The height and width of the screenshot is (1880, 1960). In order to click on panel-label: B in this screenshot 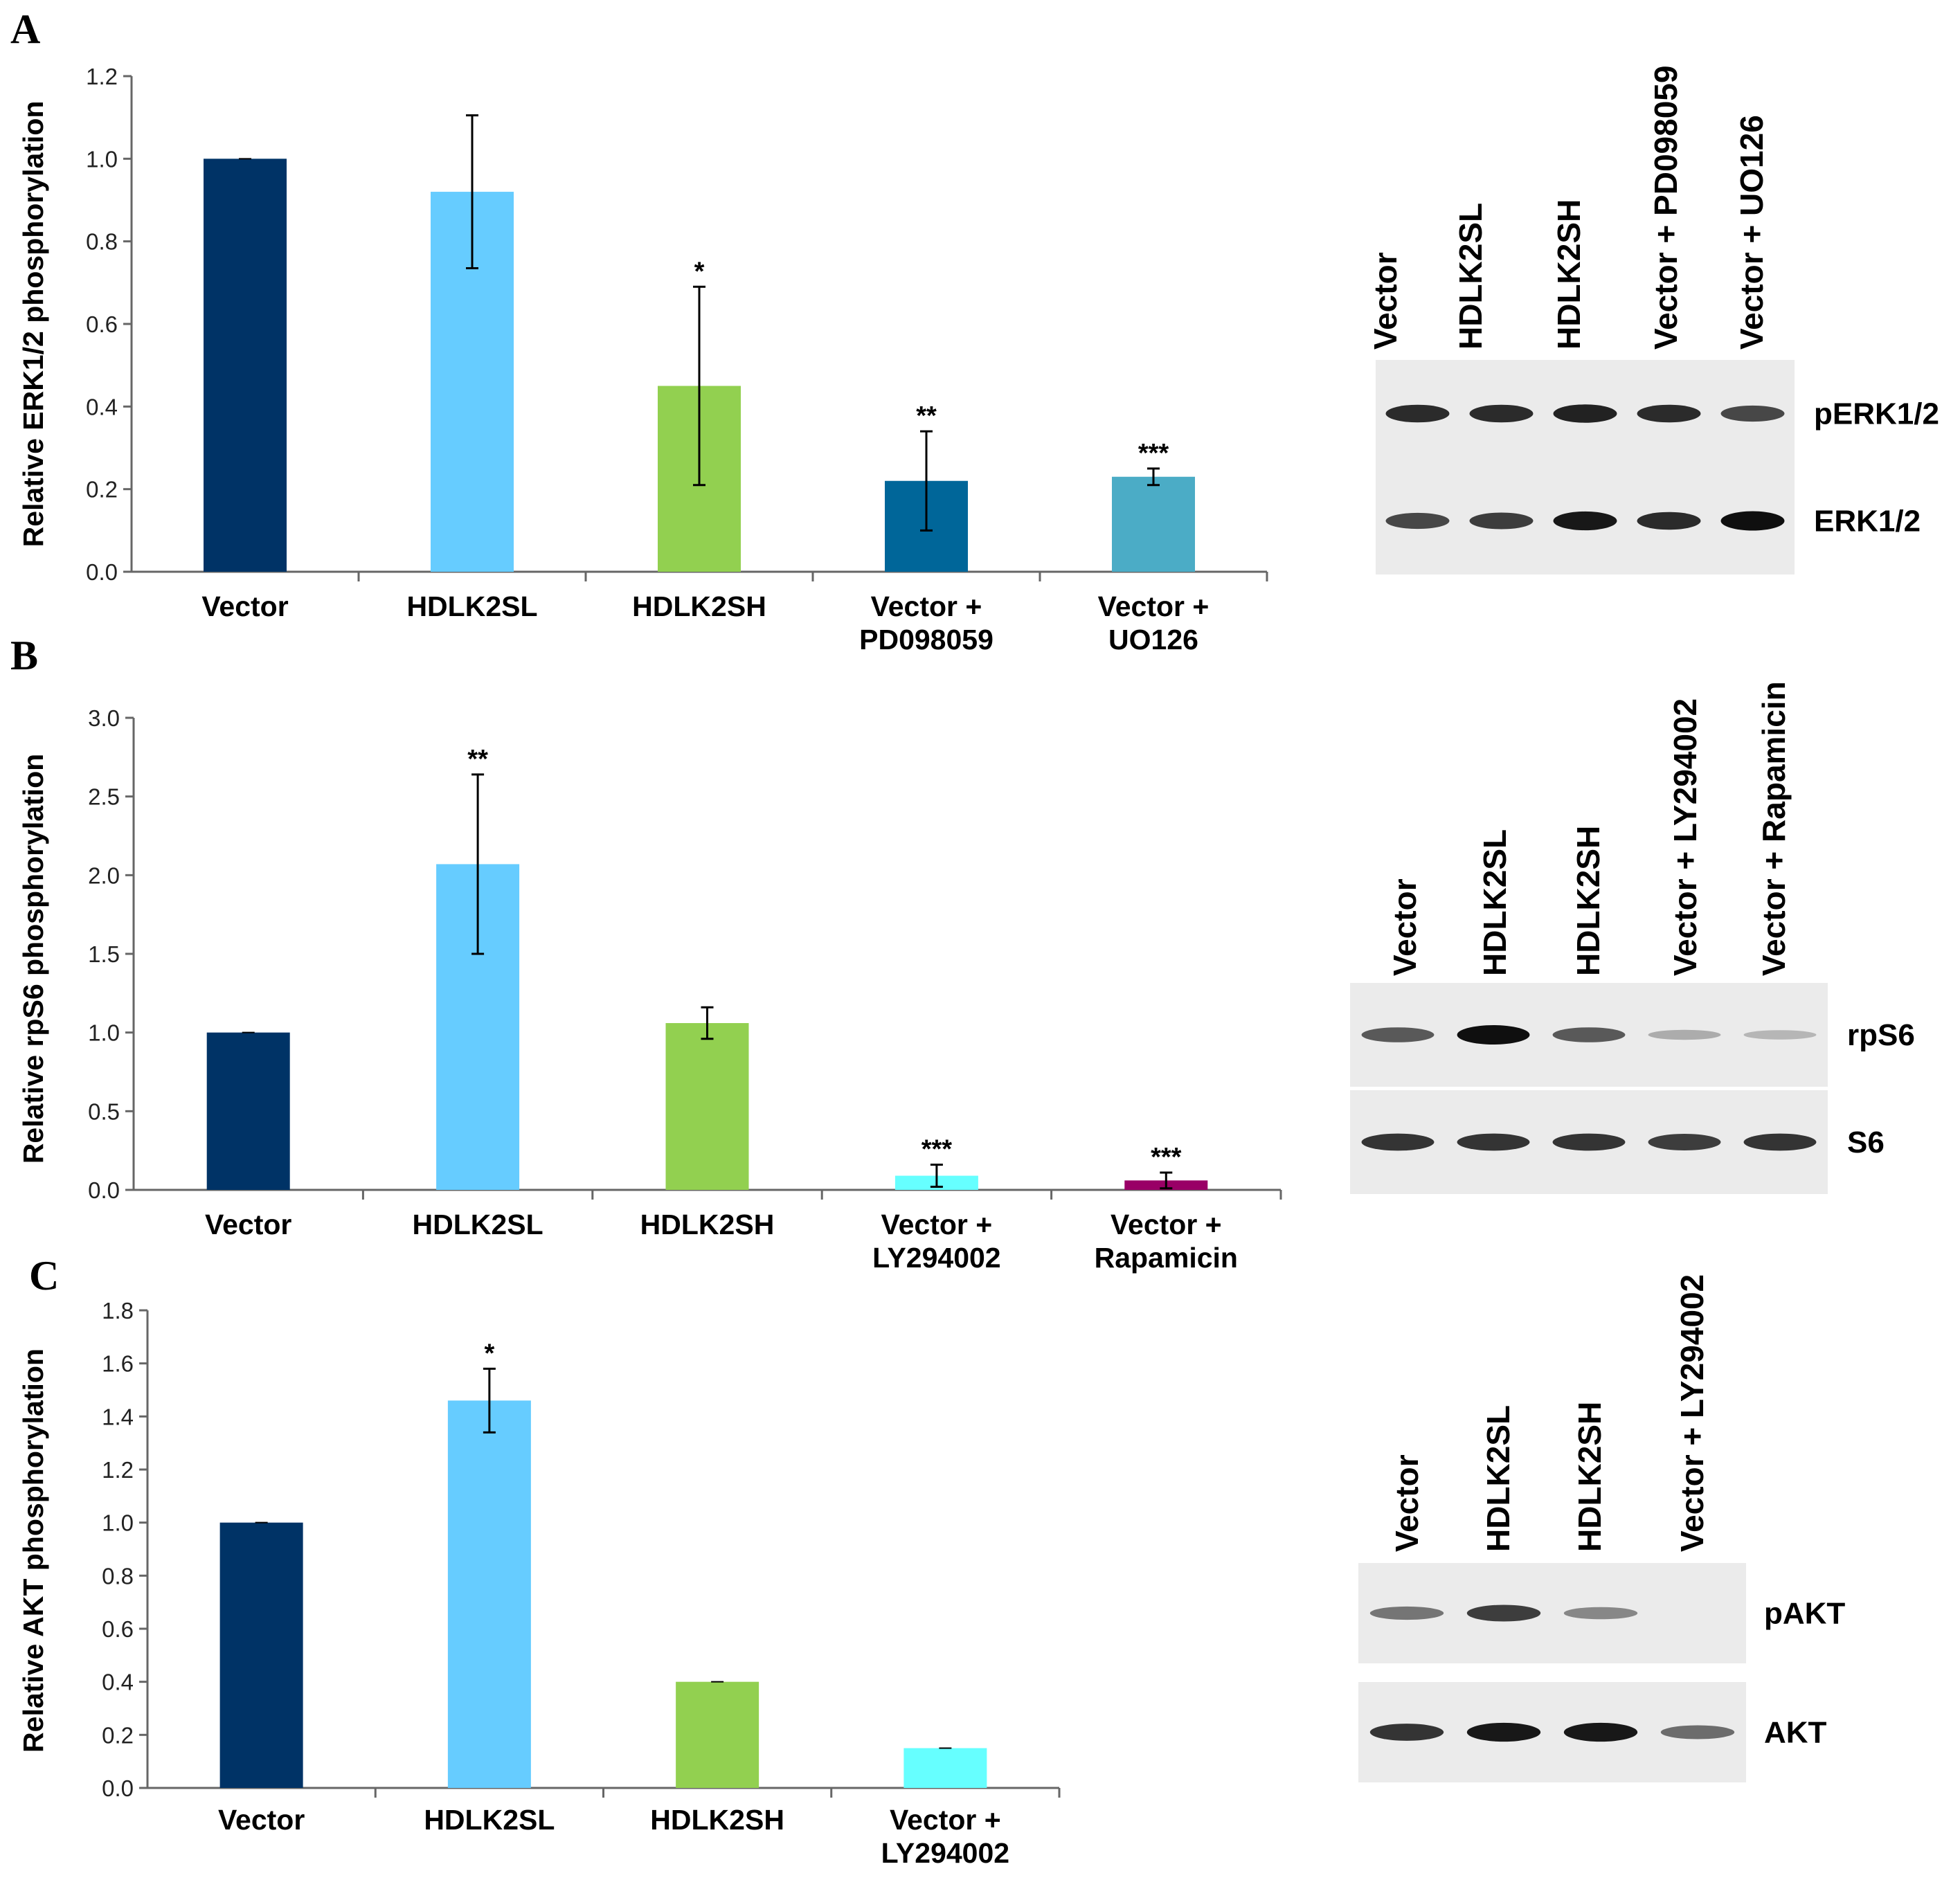, I will do `click(24, 655)`.